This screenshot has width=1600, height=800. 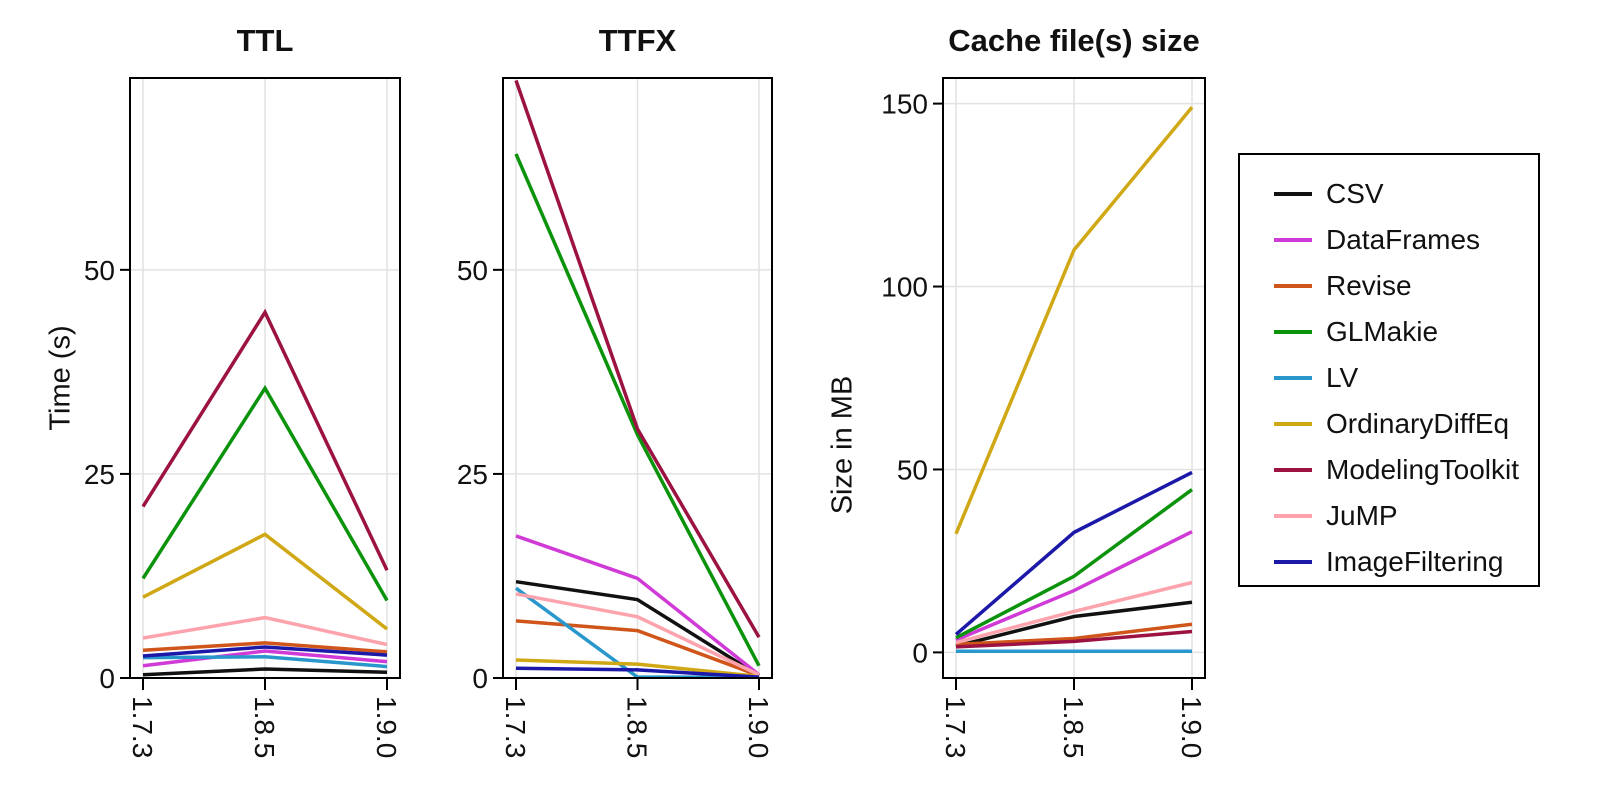 I want to click on legend-item-ModelingToolkit: ModelingToolkit, so click(x=1389, y=470).